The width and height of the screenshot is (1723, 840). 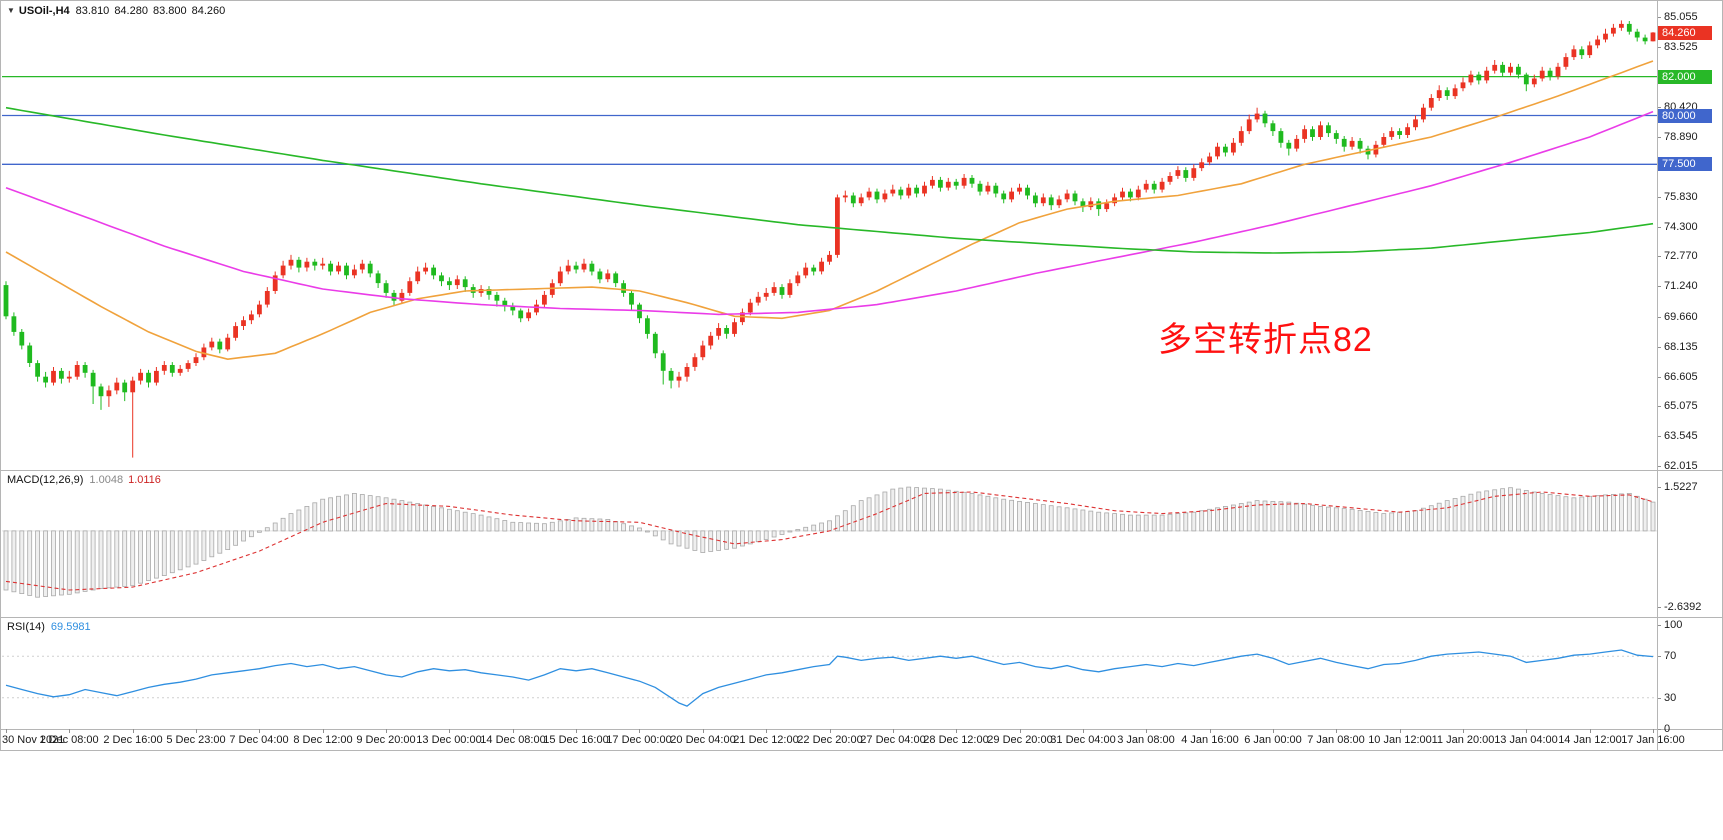 What do you see at coordinates (33, 740) in the screenshot?
I see `time-tick-label: 30 Nov 2021` at bounding box center [33, 740].